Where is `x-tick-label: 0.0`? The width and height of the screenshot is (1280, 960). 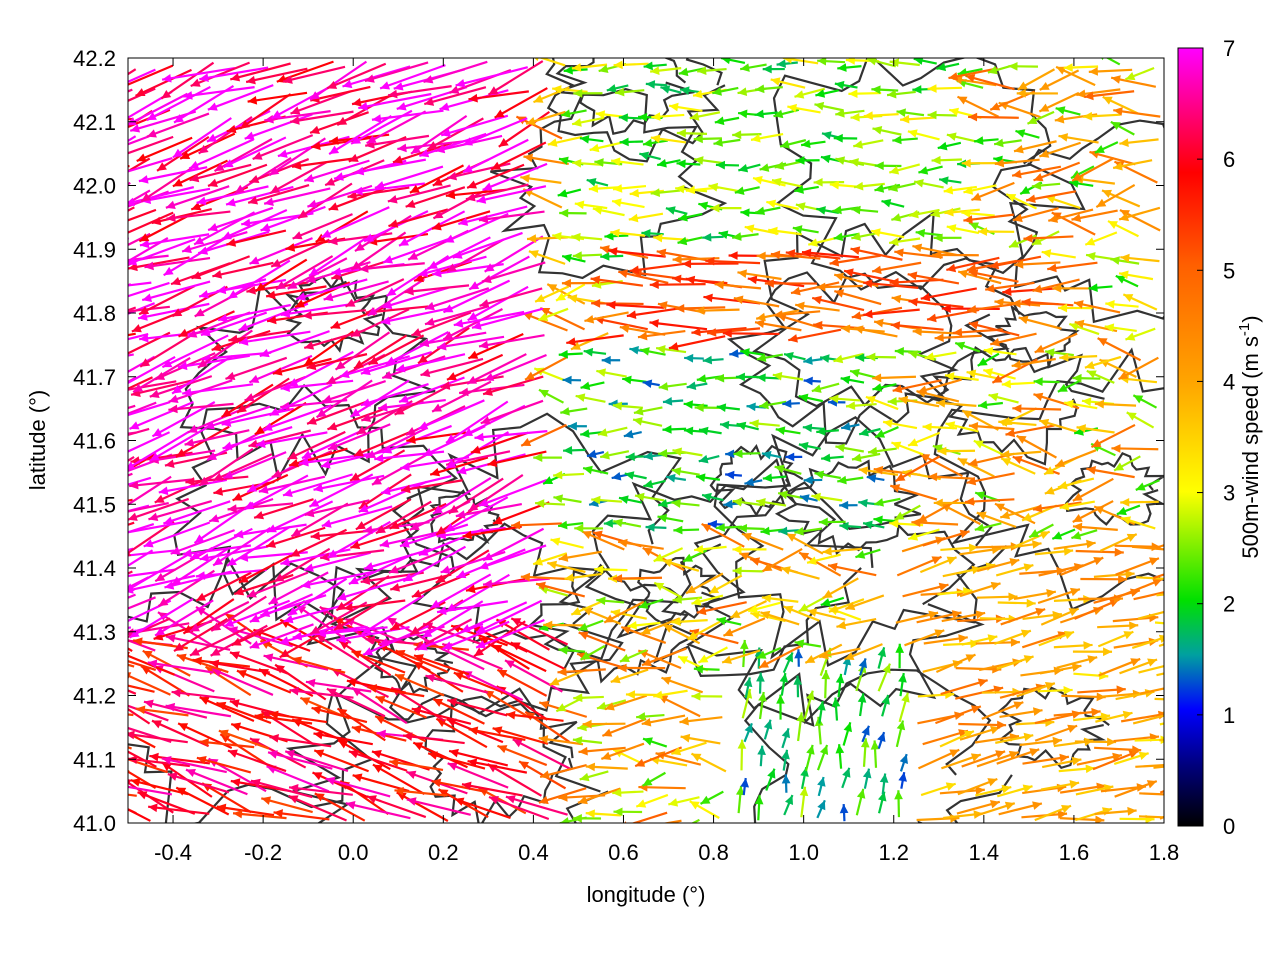
x-tick-label: 0.0 is located at coordinates (353, 852).